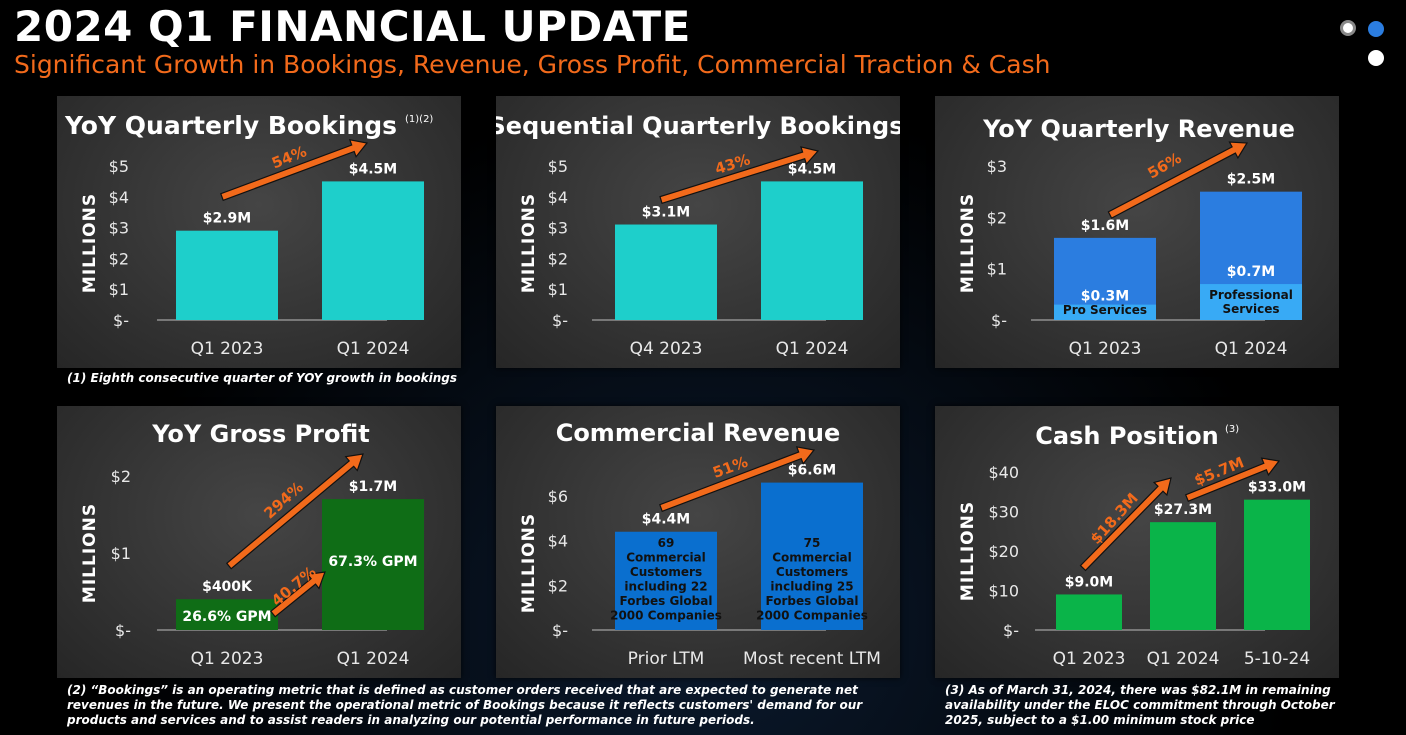 The width and height of the screenshot is (1406, 735). Describe the element at coordinates (665, 587) in the screenshot. I see `customer-count-text: including 22` at that location.